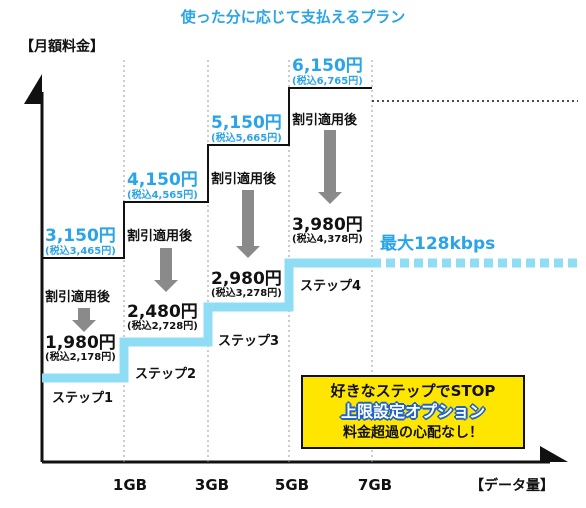 The width and height of the screenshot is (586, 508). Describe the element at coordinates (62, 47) in the screenshot. I see `y-axis-label: 【月額料金】` at that location.